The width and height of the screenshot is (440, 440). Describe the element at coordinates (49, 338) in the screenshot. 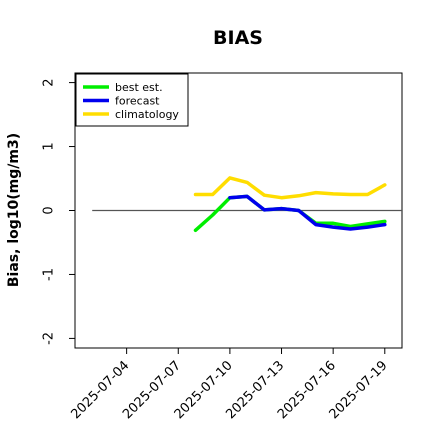

I see `y-tick-label: -2` at that location.